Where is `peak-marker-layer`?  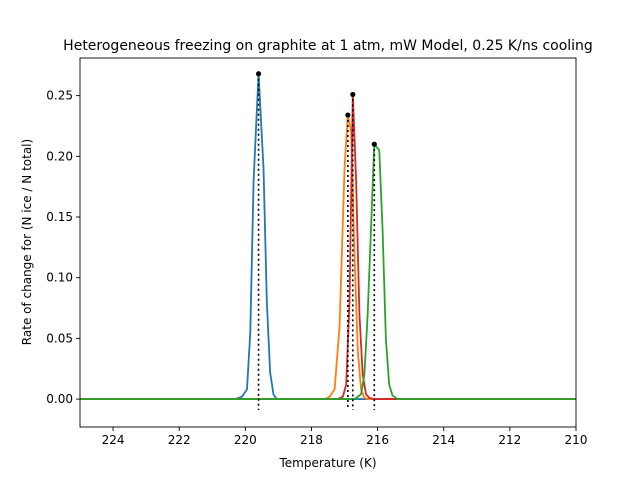
peak-marker-layer is located at coordinates (316, 241).